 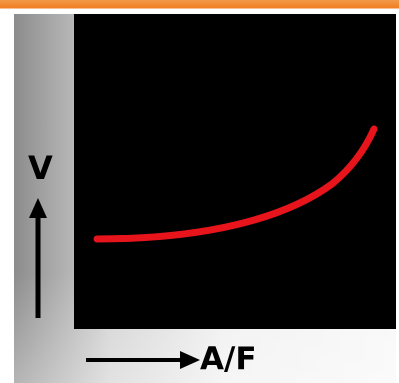 I want to click on up-arrow-icon, so click(x=38, y=258).